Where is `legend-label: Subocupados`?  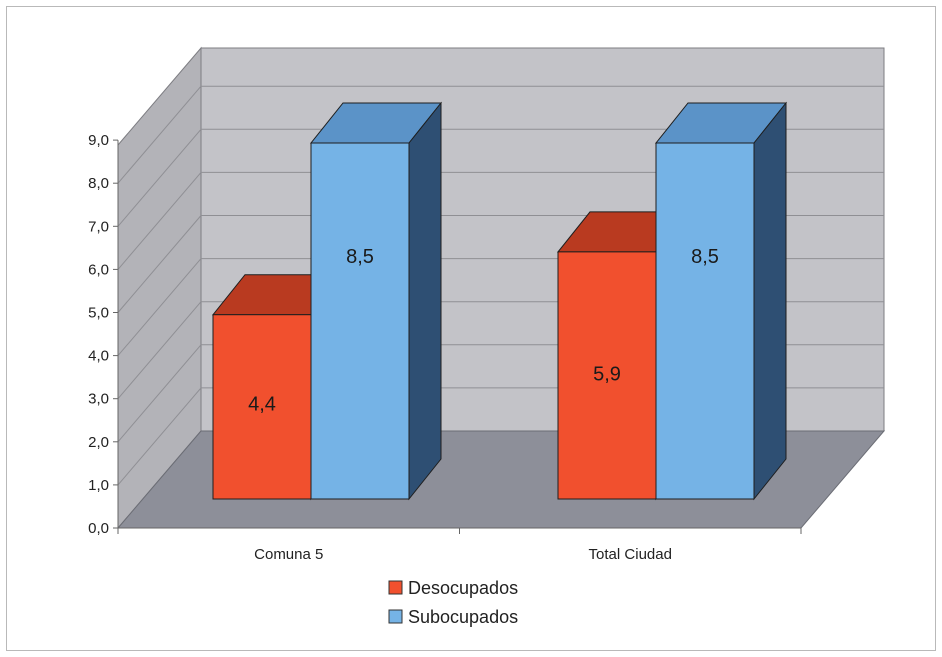 legend-label: Subocupados is located at coordinates (463, 617).